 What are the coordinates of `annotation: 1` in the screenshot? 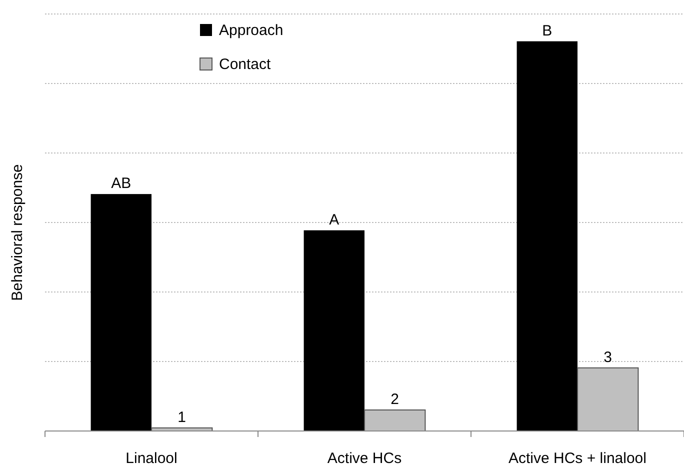 It's located at (182, 417).